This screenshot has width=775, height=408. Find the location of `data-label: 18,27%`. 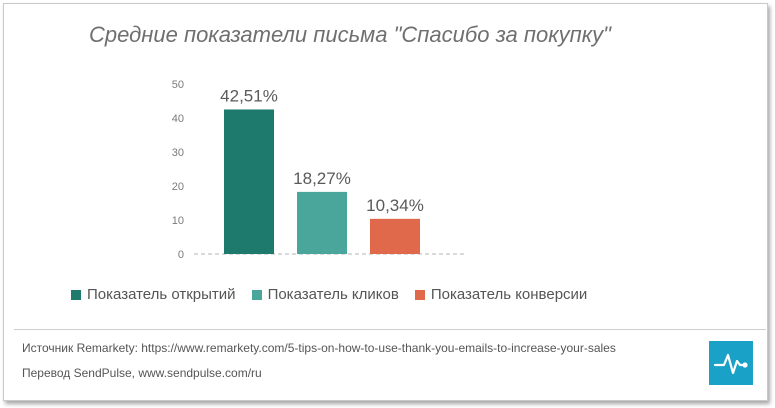

data-label: 18,27% is located at coordinates (322, 178).